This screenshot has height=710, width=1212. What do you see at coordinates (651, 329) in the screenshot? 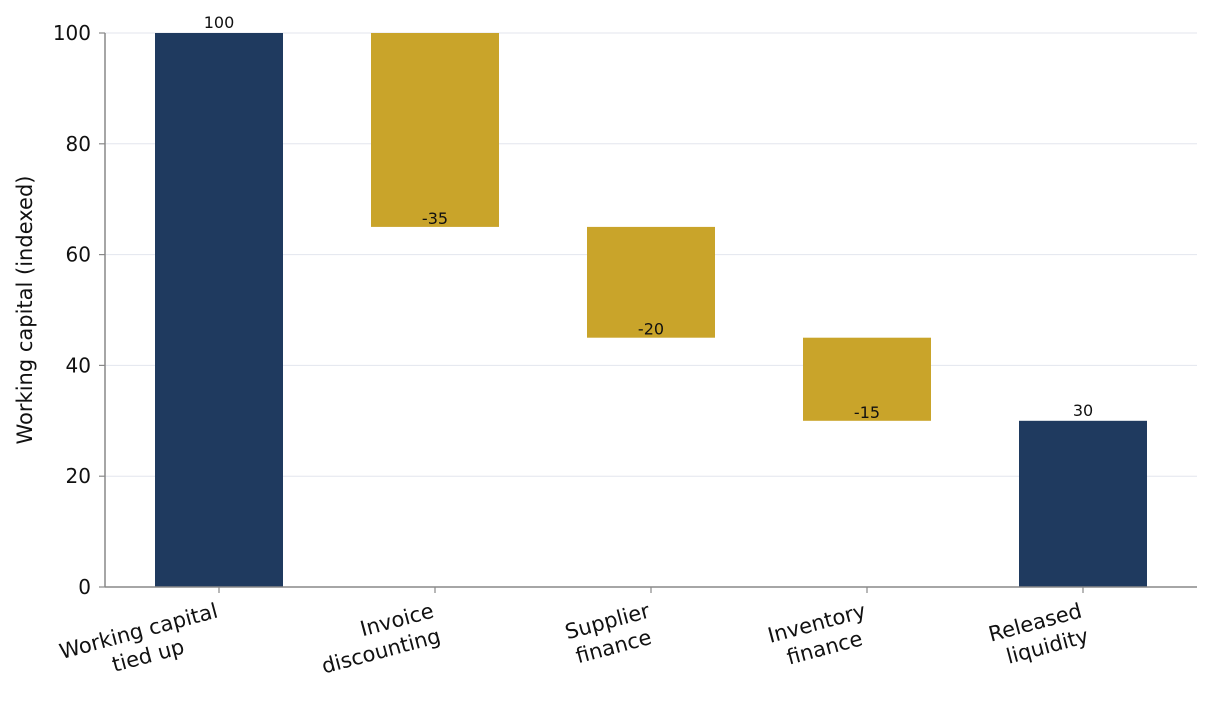
I see `bar-data-label: -20` at bounding box center [651, 329].